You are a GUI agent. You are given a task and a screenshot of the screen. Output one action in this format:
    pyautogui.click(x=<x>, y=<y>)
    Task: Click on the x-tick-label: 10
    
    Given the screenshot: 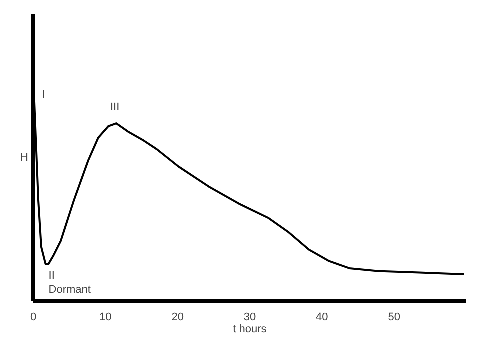 What is the action you would take?
    pyautogui.click(x=106, y=318)
    